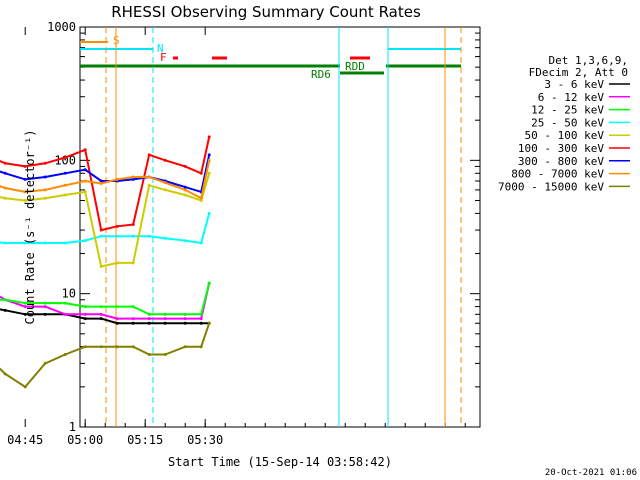  Describe the element at coordinates (163, 57) in the screenshot. I see `annotation-f: F` at that location.